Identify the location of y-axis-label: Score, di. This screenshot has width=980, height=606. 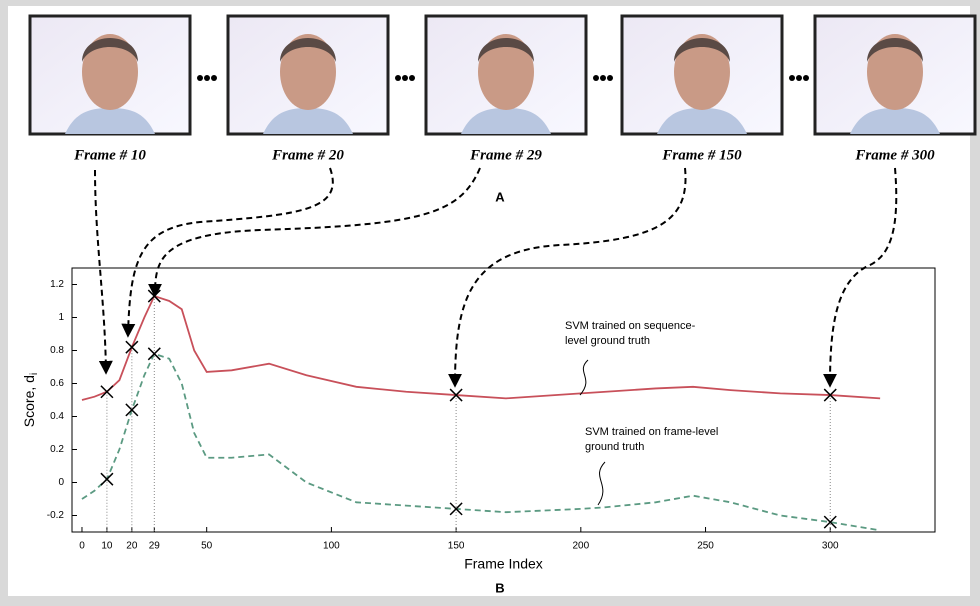
(30, 400).